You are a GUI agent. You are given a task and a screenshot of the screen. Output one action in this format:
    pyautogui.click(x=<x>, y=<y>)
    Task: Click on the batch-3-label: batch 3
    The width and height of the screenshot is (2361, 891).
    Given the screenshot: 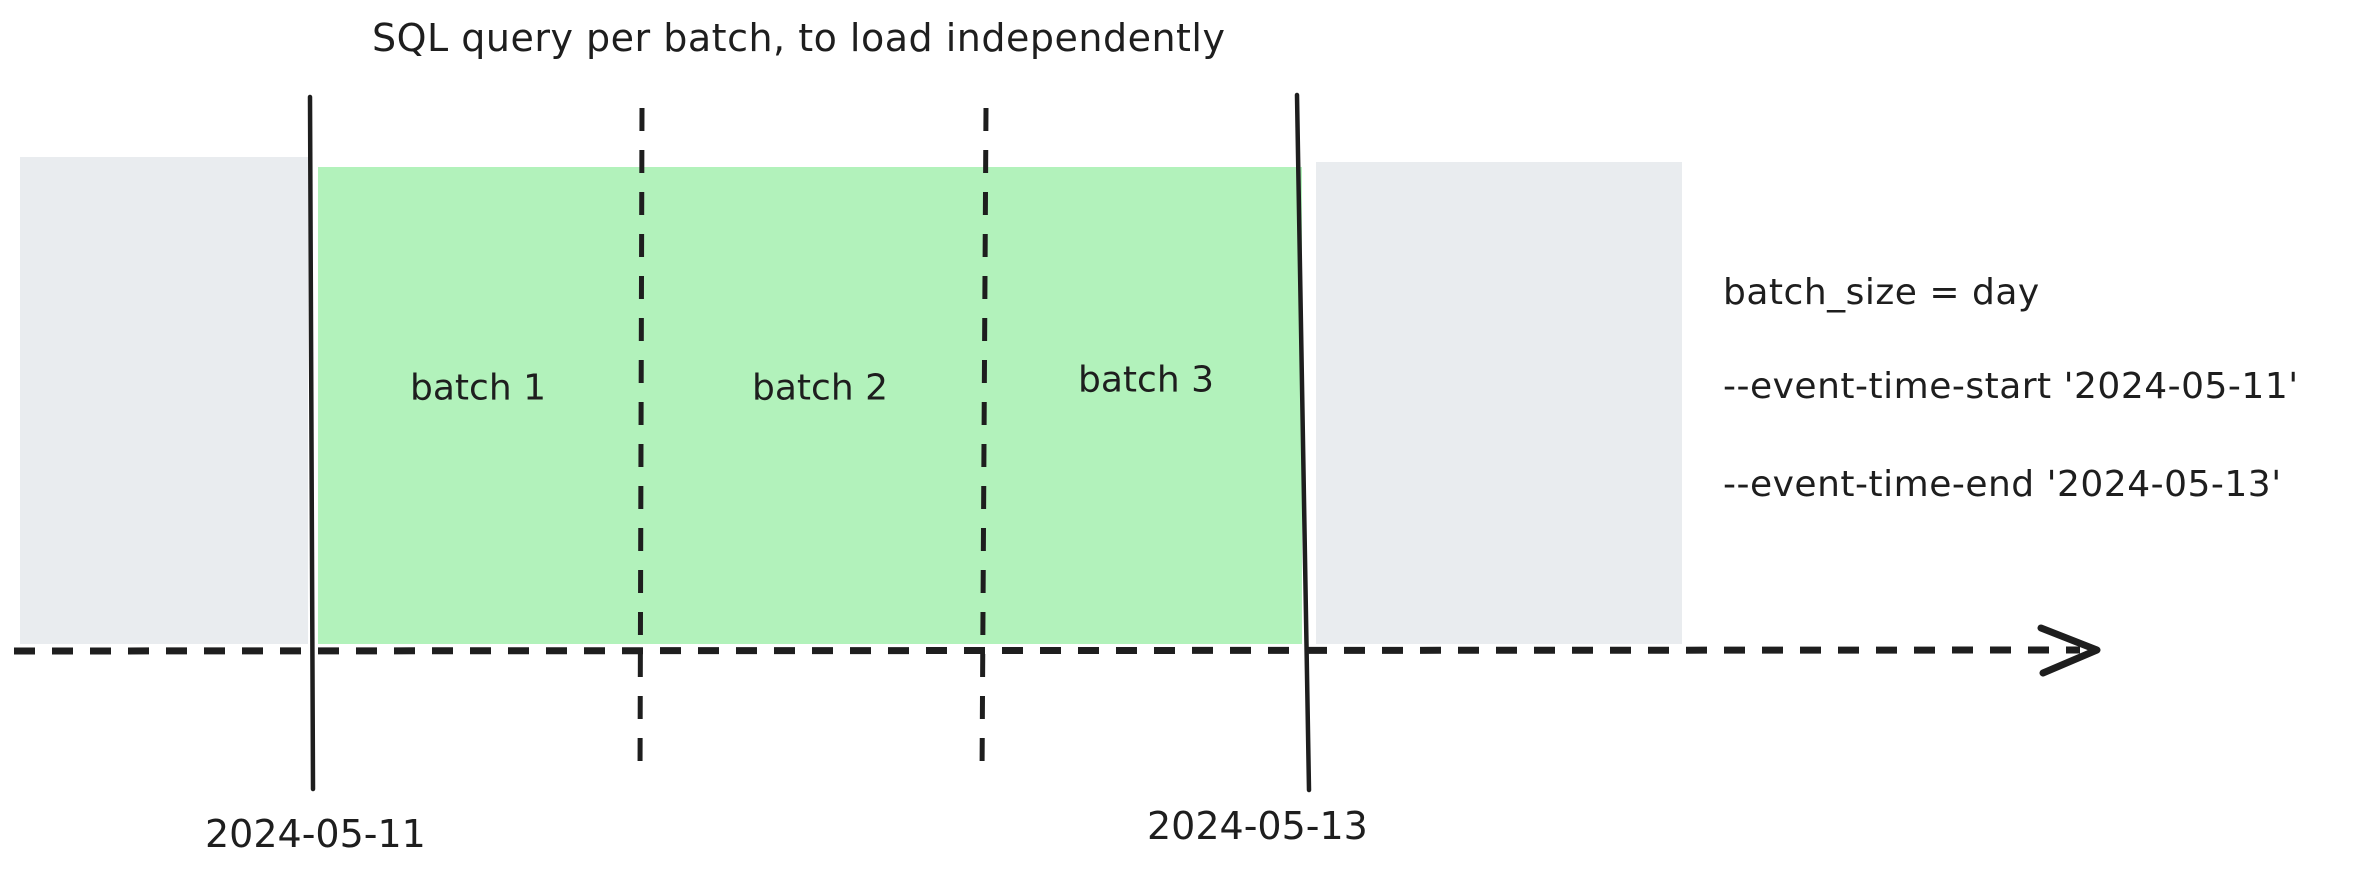 What is the action you would take?
    pyautogui.click(x=1146, y=380)
    